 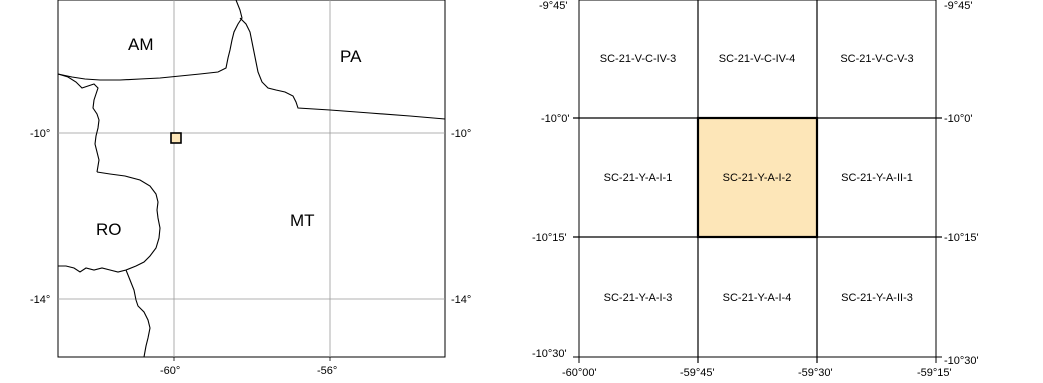 I want to click on y-tick-label-right: -10°15', so click(x=961, y=238).